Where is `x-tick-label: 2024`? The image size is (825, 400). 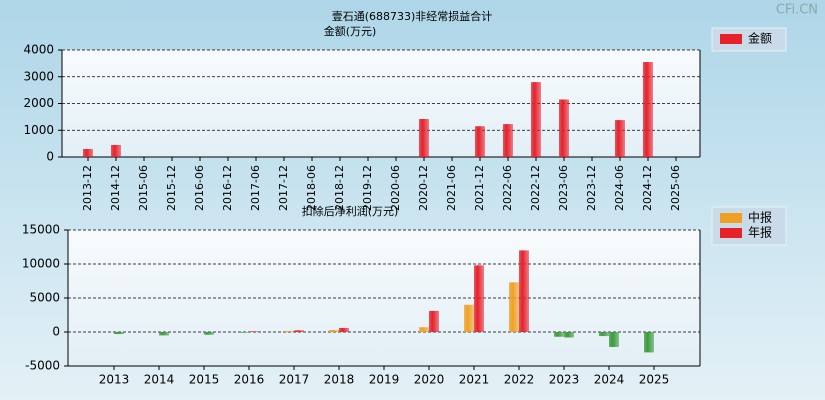
x-tick-label: 2024 is located at coordinates (609, 380).